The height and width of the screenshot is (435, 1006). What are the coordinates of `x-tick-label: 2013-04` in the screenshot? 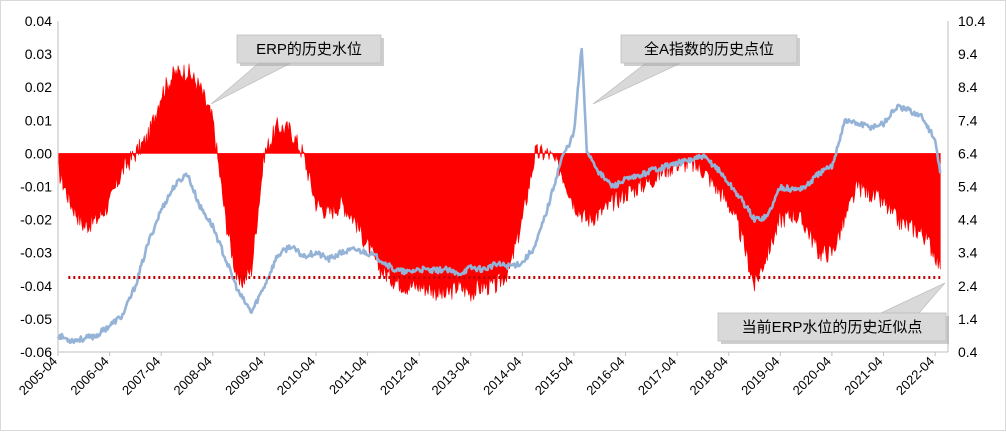 It's located at (451, 376).